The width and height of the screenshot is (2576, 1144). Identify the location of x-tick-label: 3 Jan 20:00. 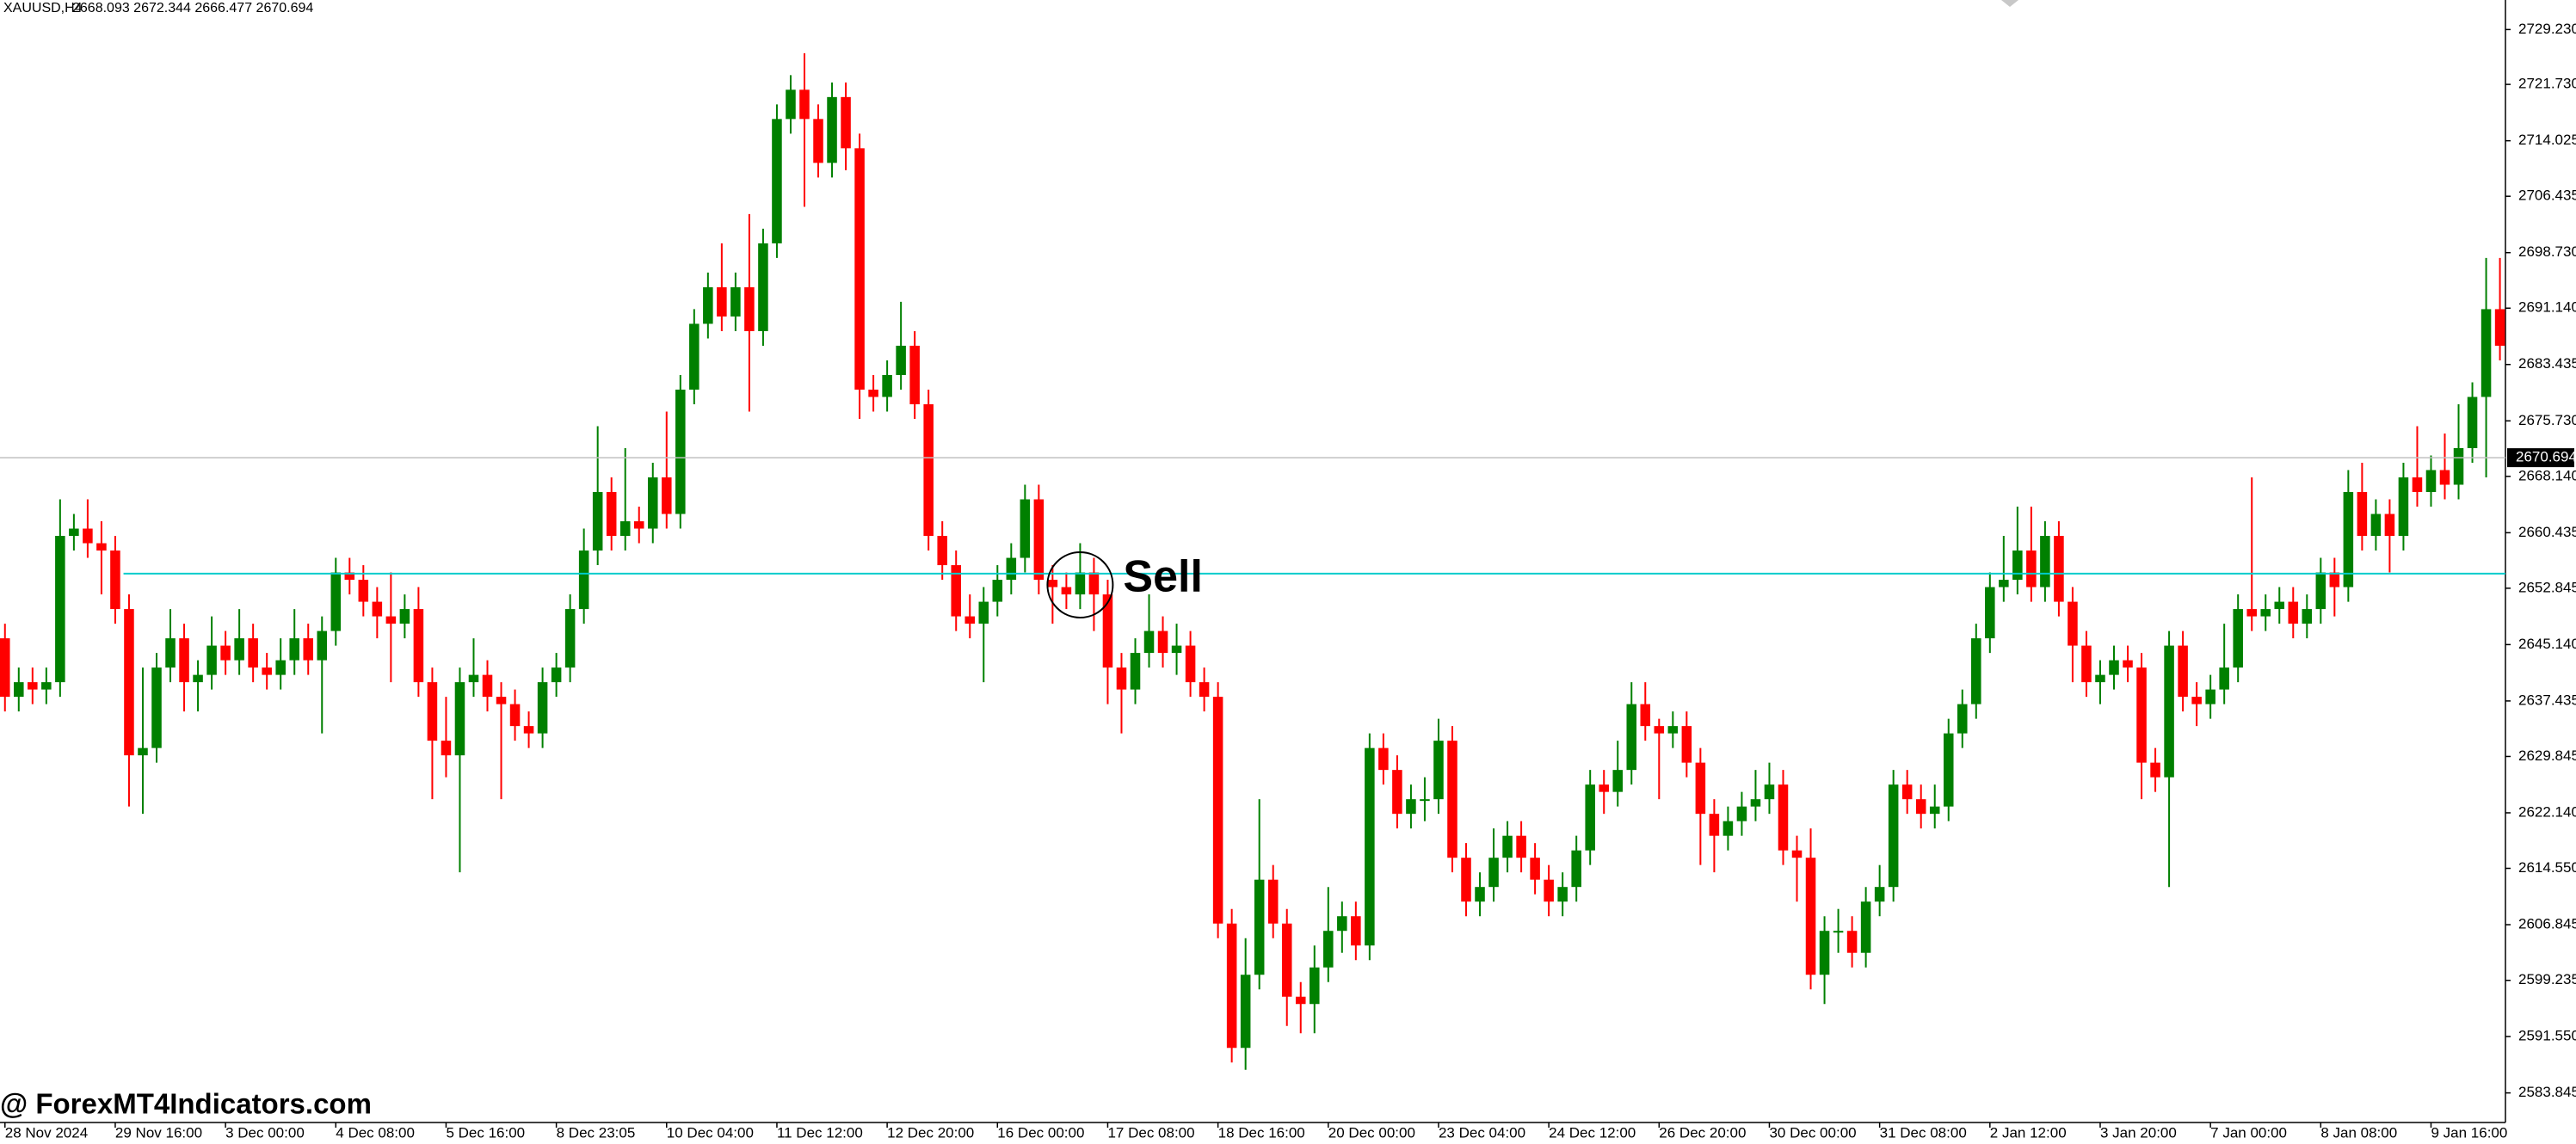
(2138, 1132).